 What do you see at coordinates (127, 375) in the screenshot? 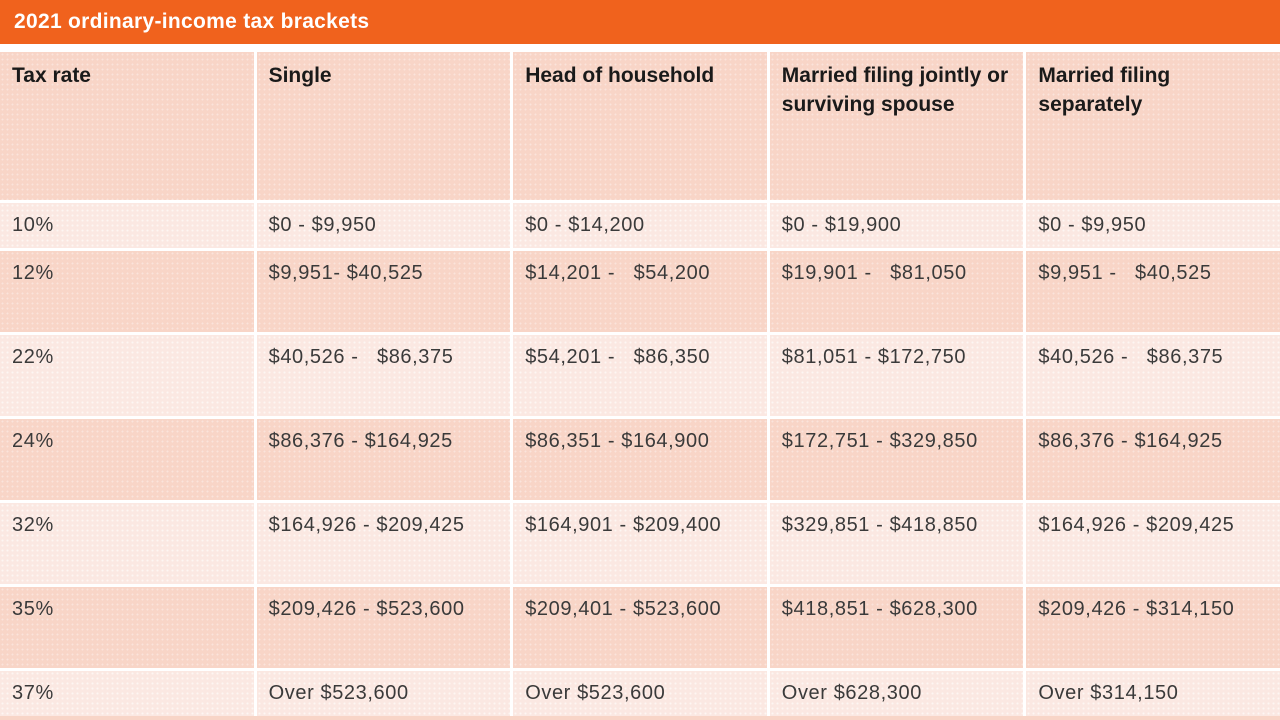
I see `tax-rate-cell: 22%` at bounding box center [127, 375].